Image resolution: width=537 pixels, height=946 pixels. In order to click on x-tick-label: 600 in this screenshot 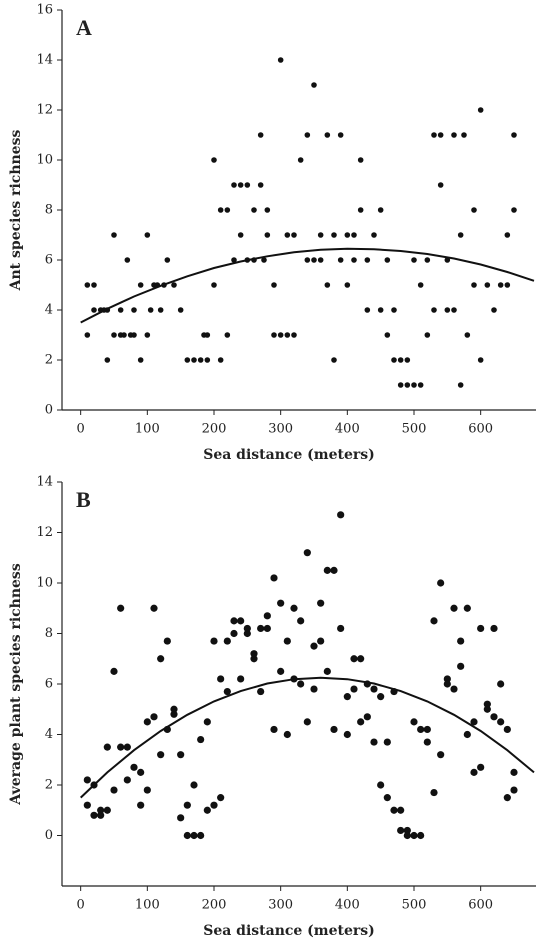, I will do `click(480, 905)`.